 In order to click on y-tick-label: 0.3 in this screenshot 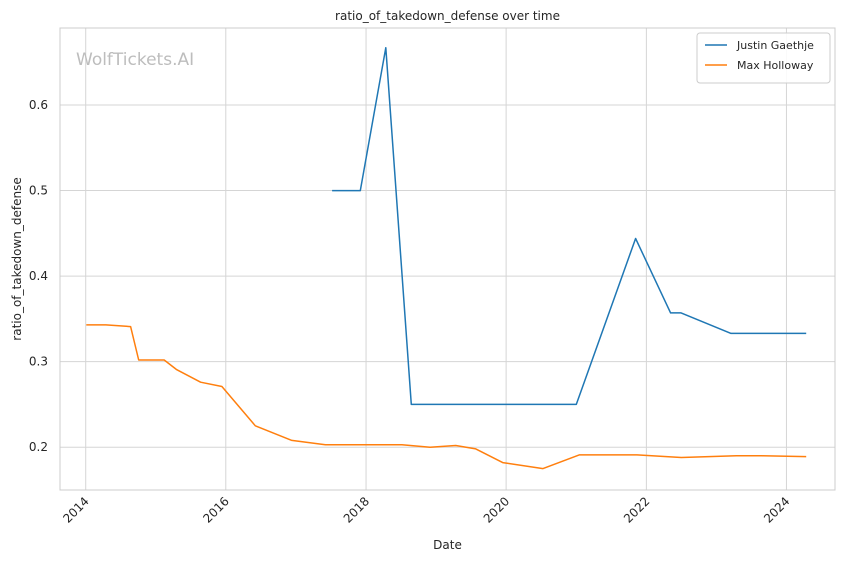, I will do `click(38, 362)`.